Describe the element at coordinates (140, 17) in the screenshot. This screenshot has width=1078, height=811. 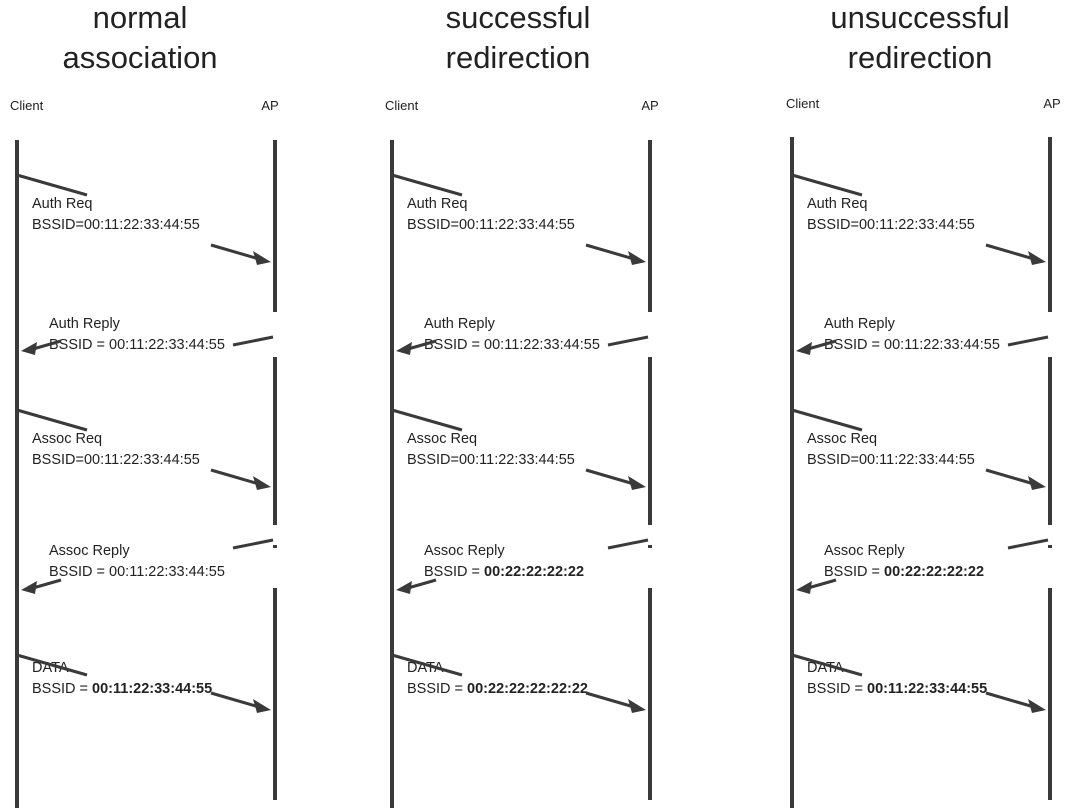
I see `panel-title-line1: normal` at that location.